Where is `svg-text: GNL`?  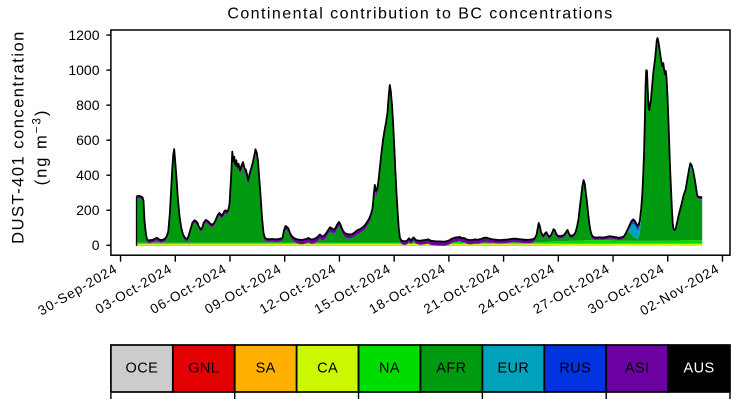 svg-text: GNL is located at coordinates (203, 369).